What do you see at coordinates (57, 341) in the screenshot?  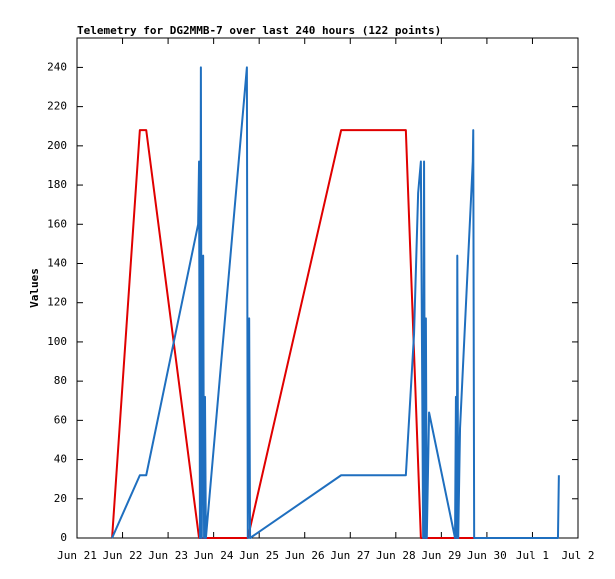 I see `y-tick-label: 100` at bounding box center [57, 341].